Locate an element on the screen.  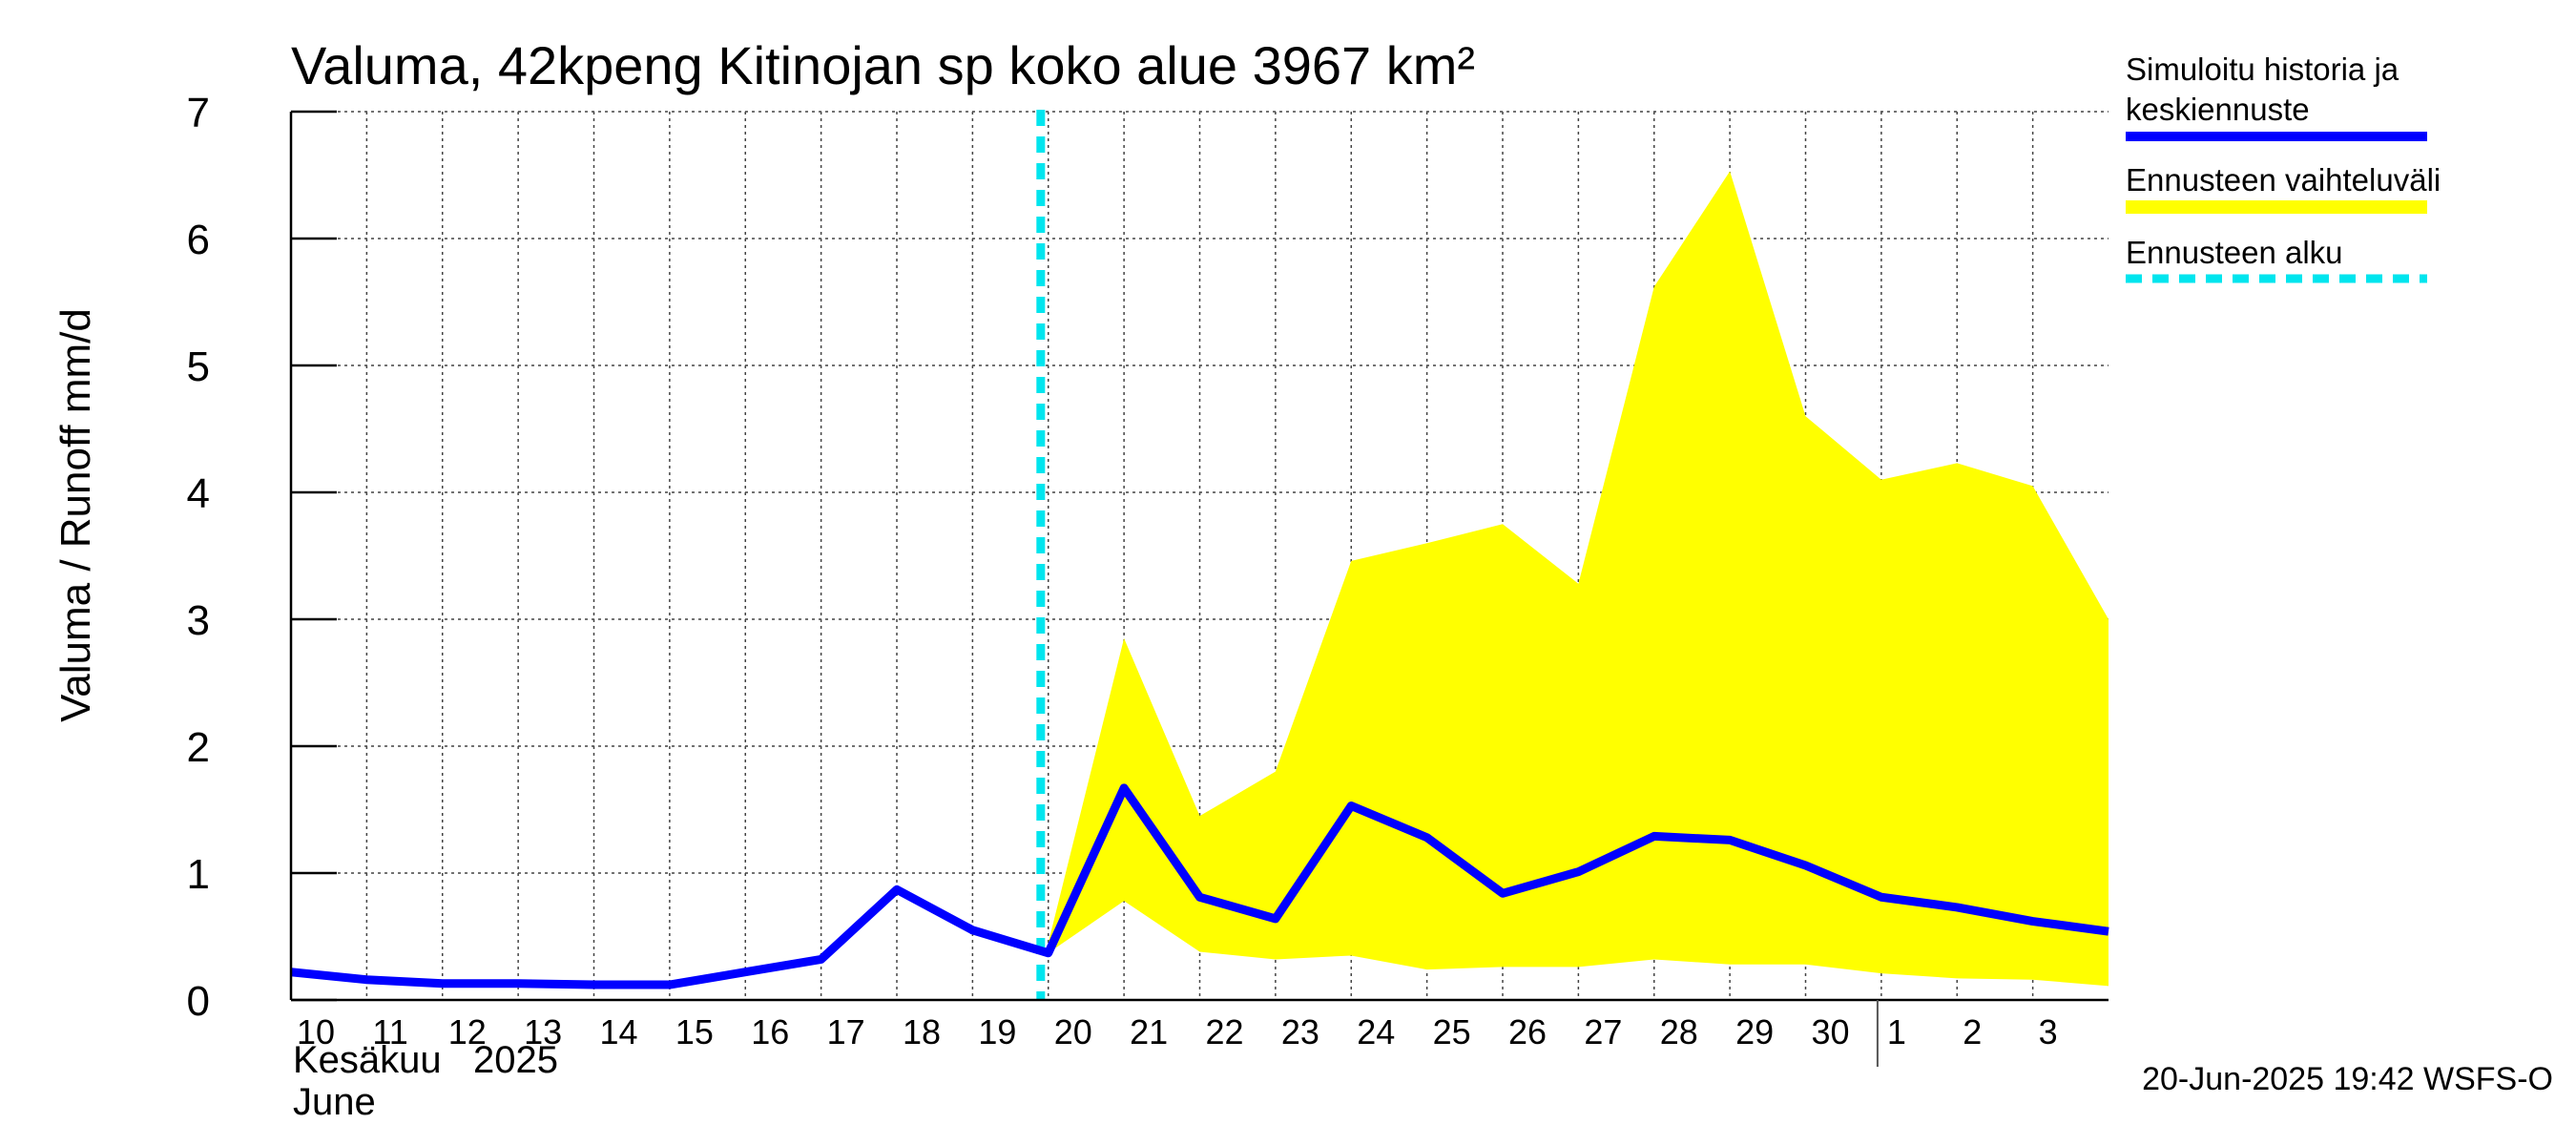
y-tick-label: 1 is located at coordinates (198, 875).